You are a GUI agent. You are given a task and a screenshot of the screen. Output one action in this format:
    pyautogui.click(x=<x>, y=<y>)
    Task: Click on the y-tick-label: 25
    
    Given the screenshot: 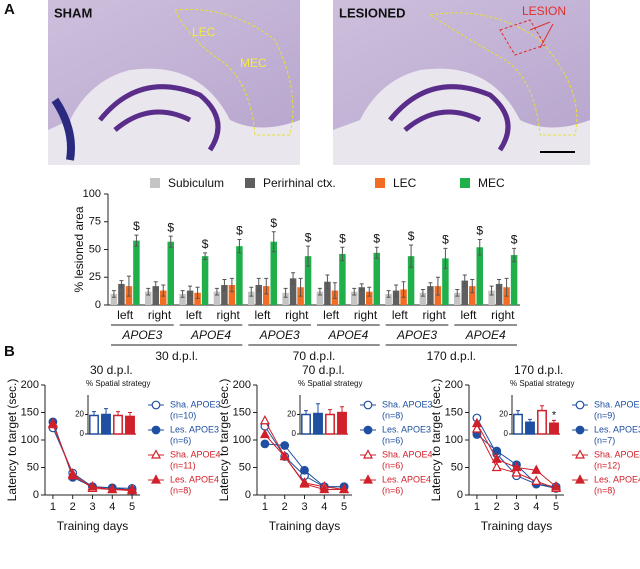 What is the action you would take?
    pyautogui.click(x=95, y=277)
    